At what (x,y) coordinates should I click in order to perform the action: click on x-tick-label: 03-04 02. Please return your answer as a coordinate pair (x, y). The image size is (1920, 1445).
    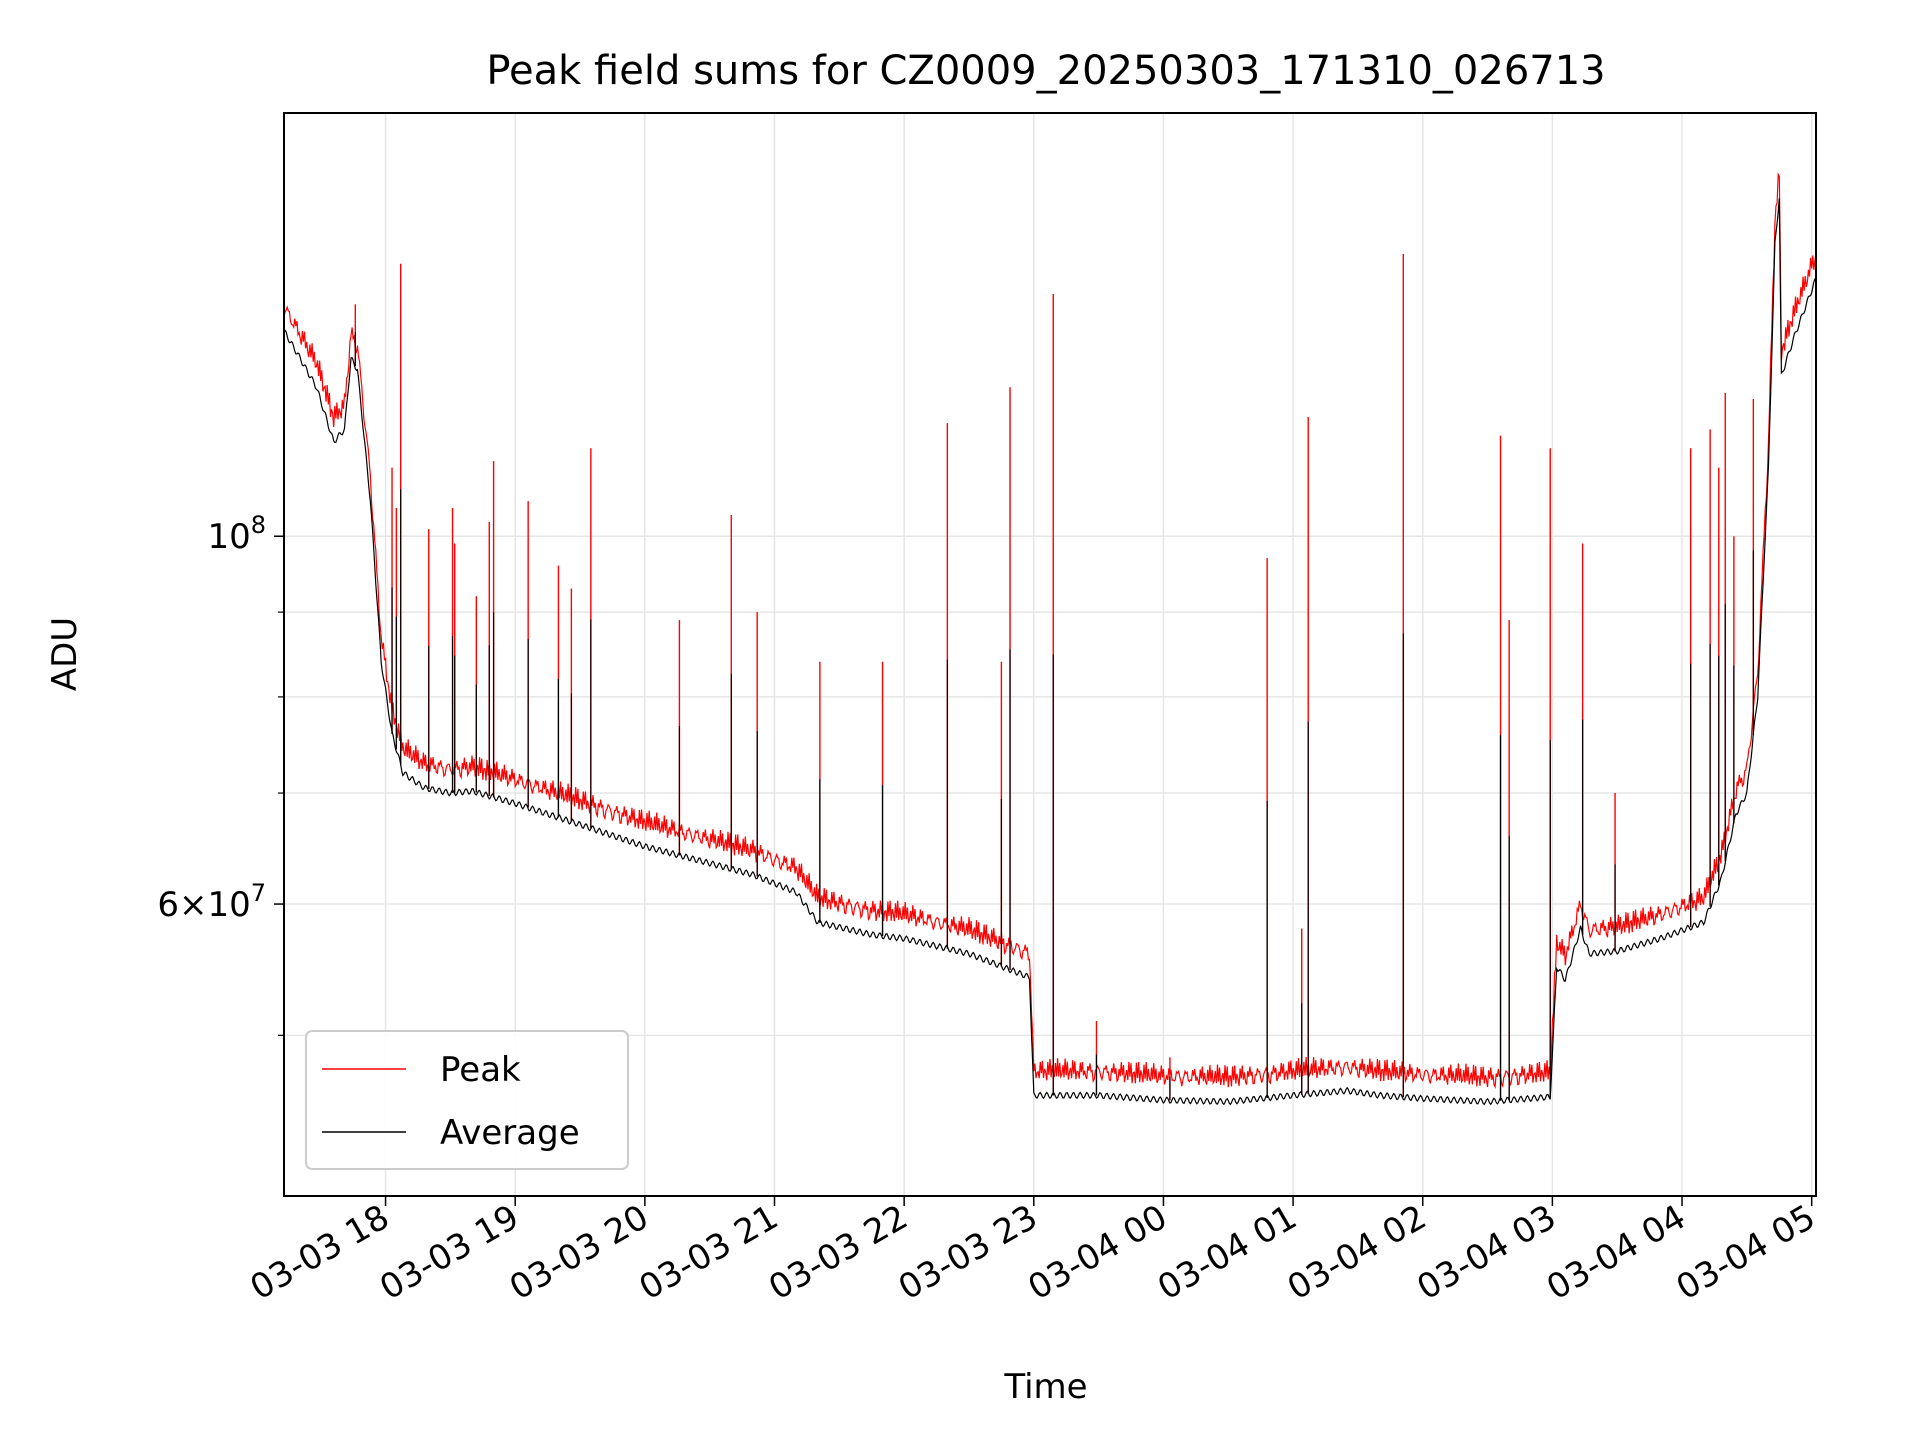
    Looking at the image, I should click on (1357, 1252).